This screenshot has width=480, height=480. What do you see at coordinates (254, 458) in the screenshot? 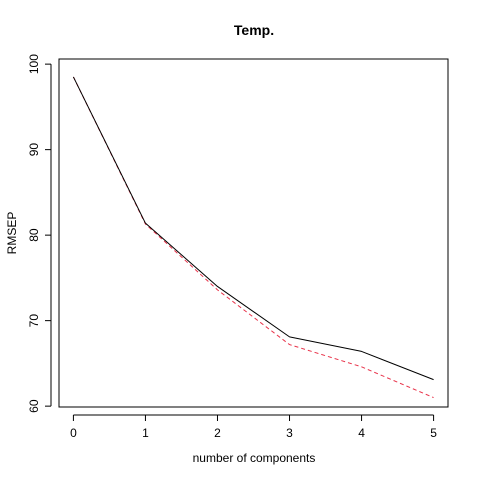
I see `x-axis-label: number of components` at bounding box center [254, 458].